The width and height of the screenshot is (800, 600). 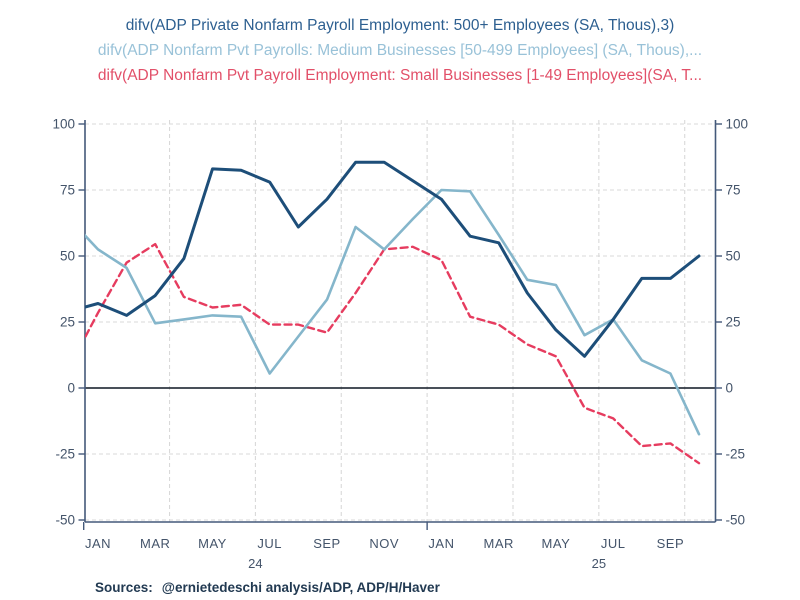 I want to click on tick-label: 24, so click(x=255, y=563).